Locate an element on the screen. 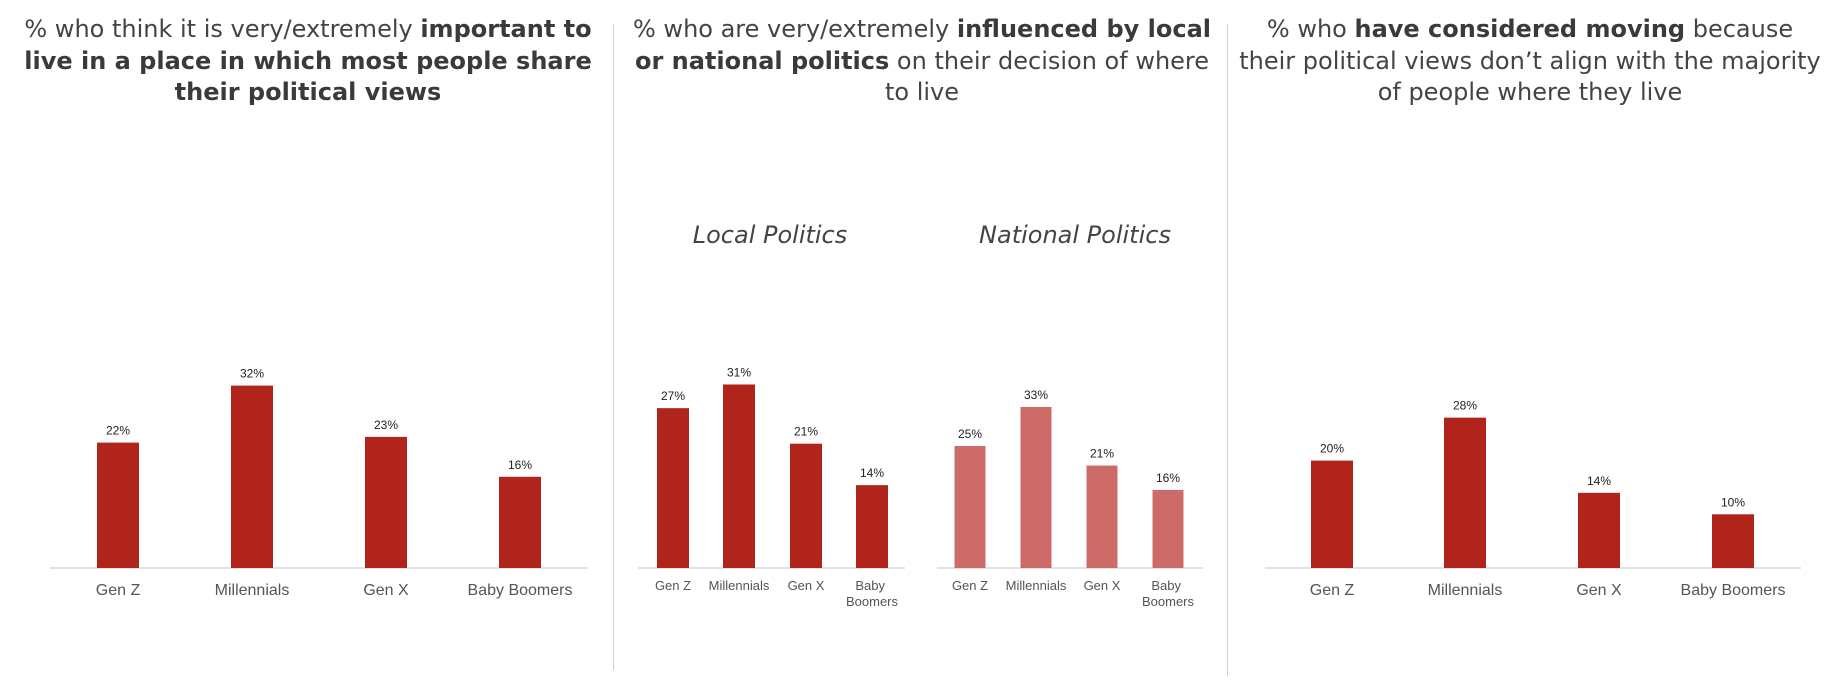  divider-left is located at coordinates (613, 347).